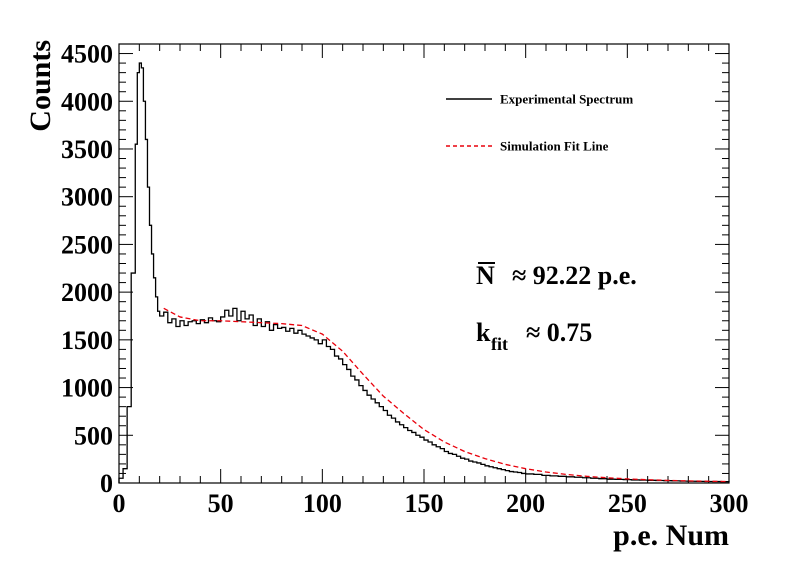 The width and height of the screenshot is (793, 569). What do you see at coordinates (221, 503) in the screenshot?
I see `x-tick-label: 50` at bounding box center [221, 503].